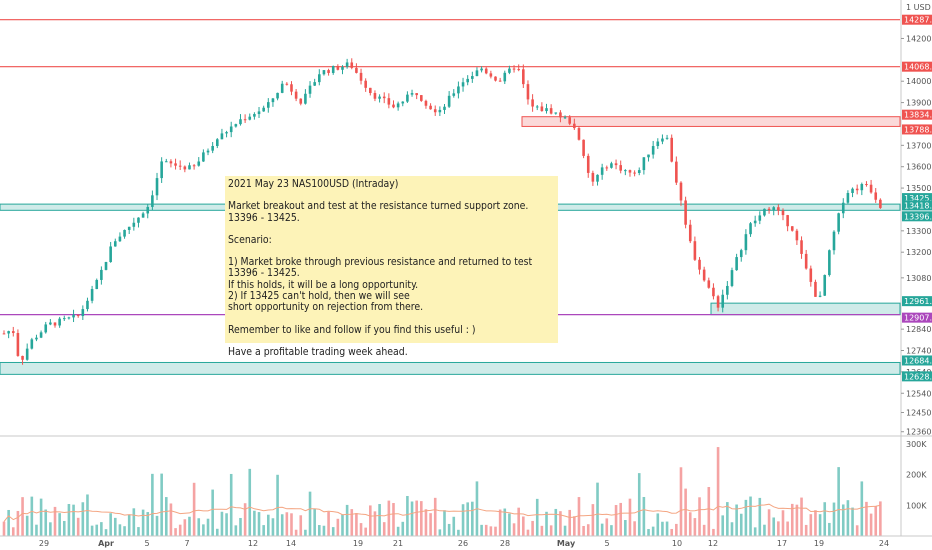  Describe the element at coordinates (918, 67) in the screenshot. I see `price-tag-label: 14068.0` at that location.